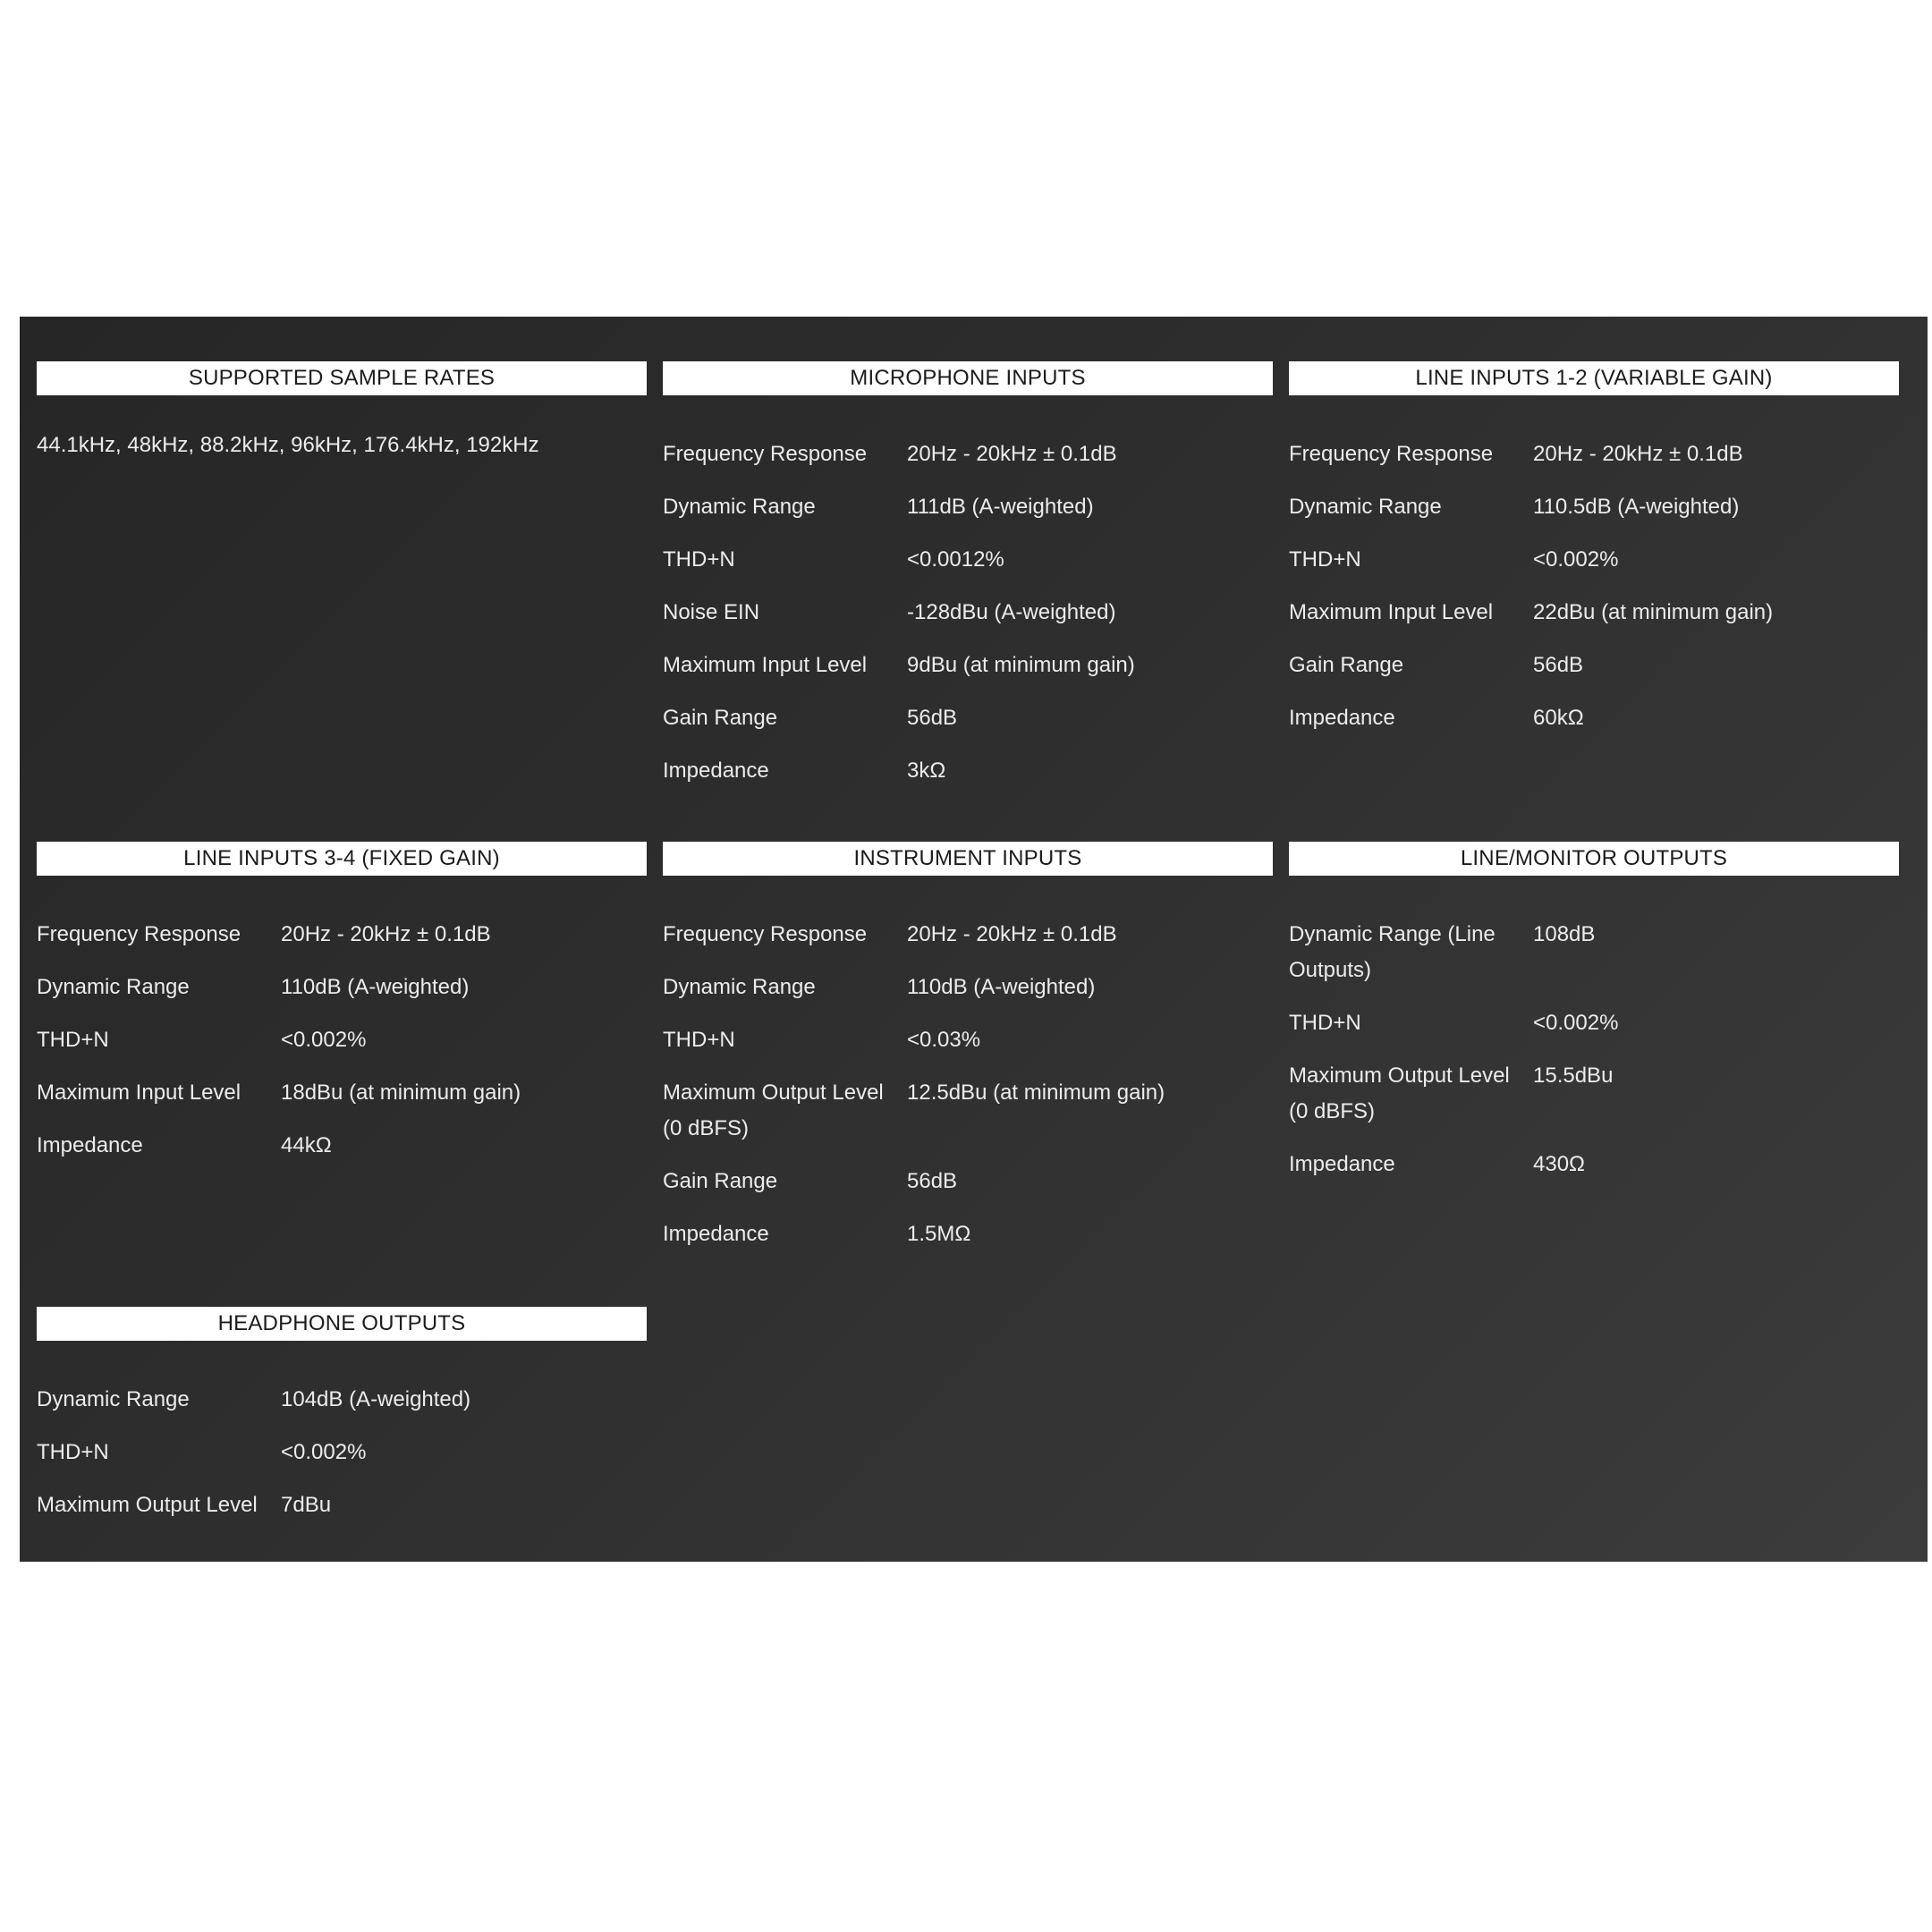  What do you see at coordinates (711, 612) in the screenshot?
I see `spec-label: Noise EIN` at bounding box center [711, 612].